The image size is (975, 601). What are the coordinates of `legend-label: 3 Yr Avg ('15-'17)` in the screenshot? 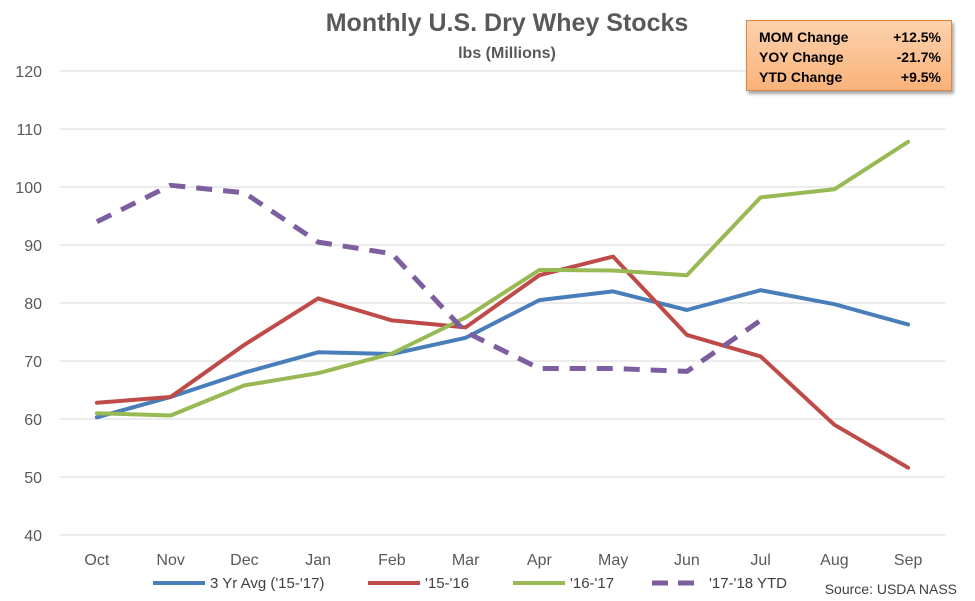 It's located at (267, 583).